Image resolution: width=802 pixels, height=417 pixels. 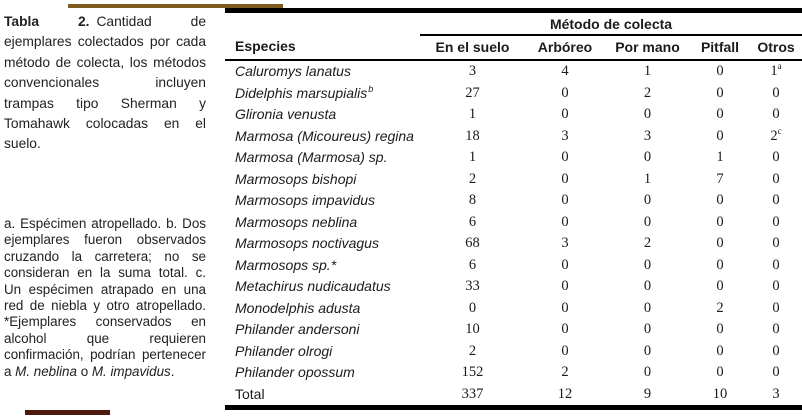 I want to click on method-column-header: Pitfall, so click(x=720, y=48).